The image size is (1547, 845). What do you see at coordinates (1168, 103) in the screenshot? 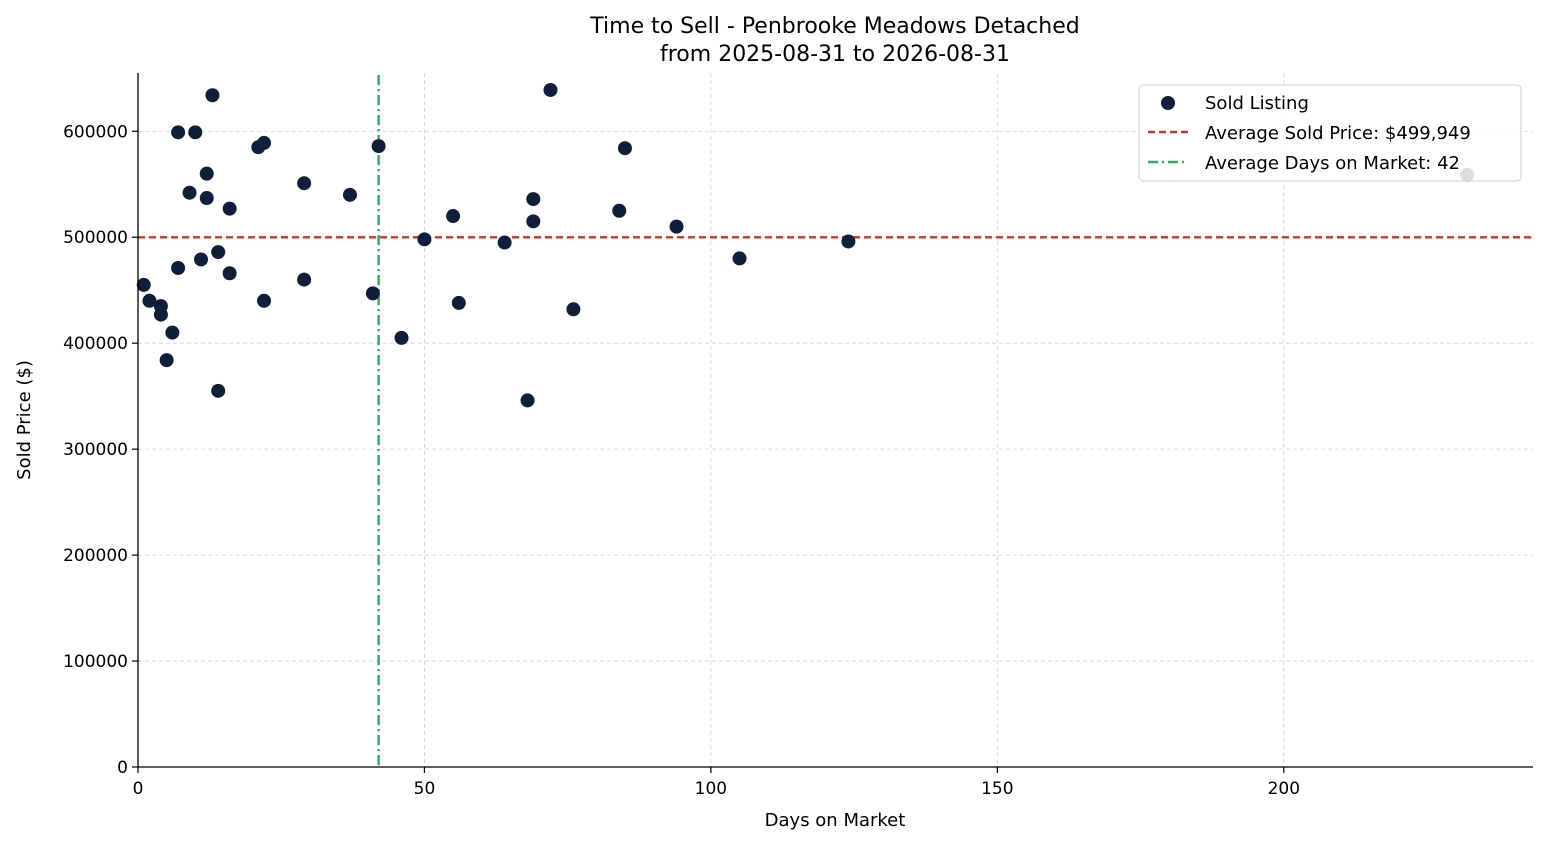
I see `legend-marker-sold-listing` at bounding box center [1168, 103].